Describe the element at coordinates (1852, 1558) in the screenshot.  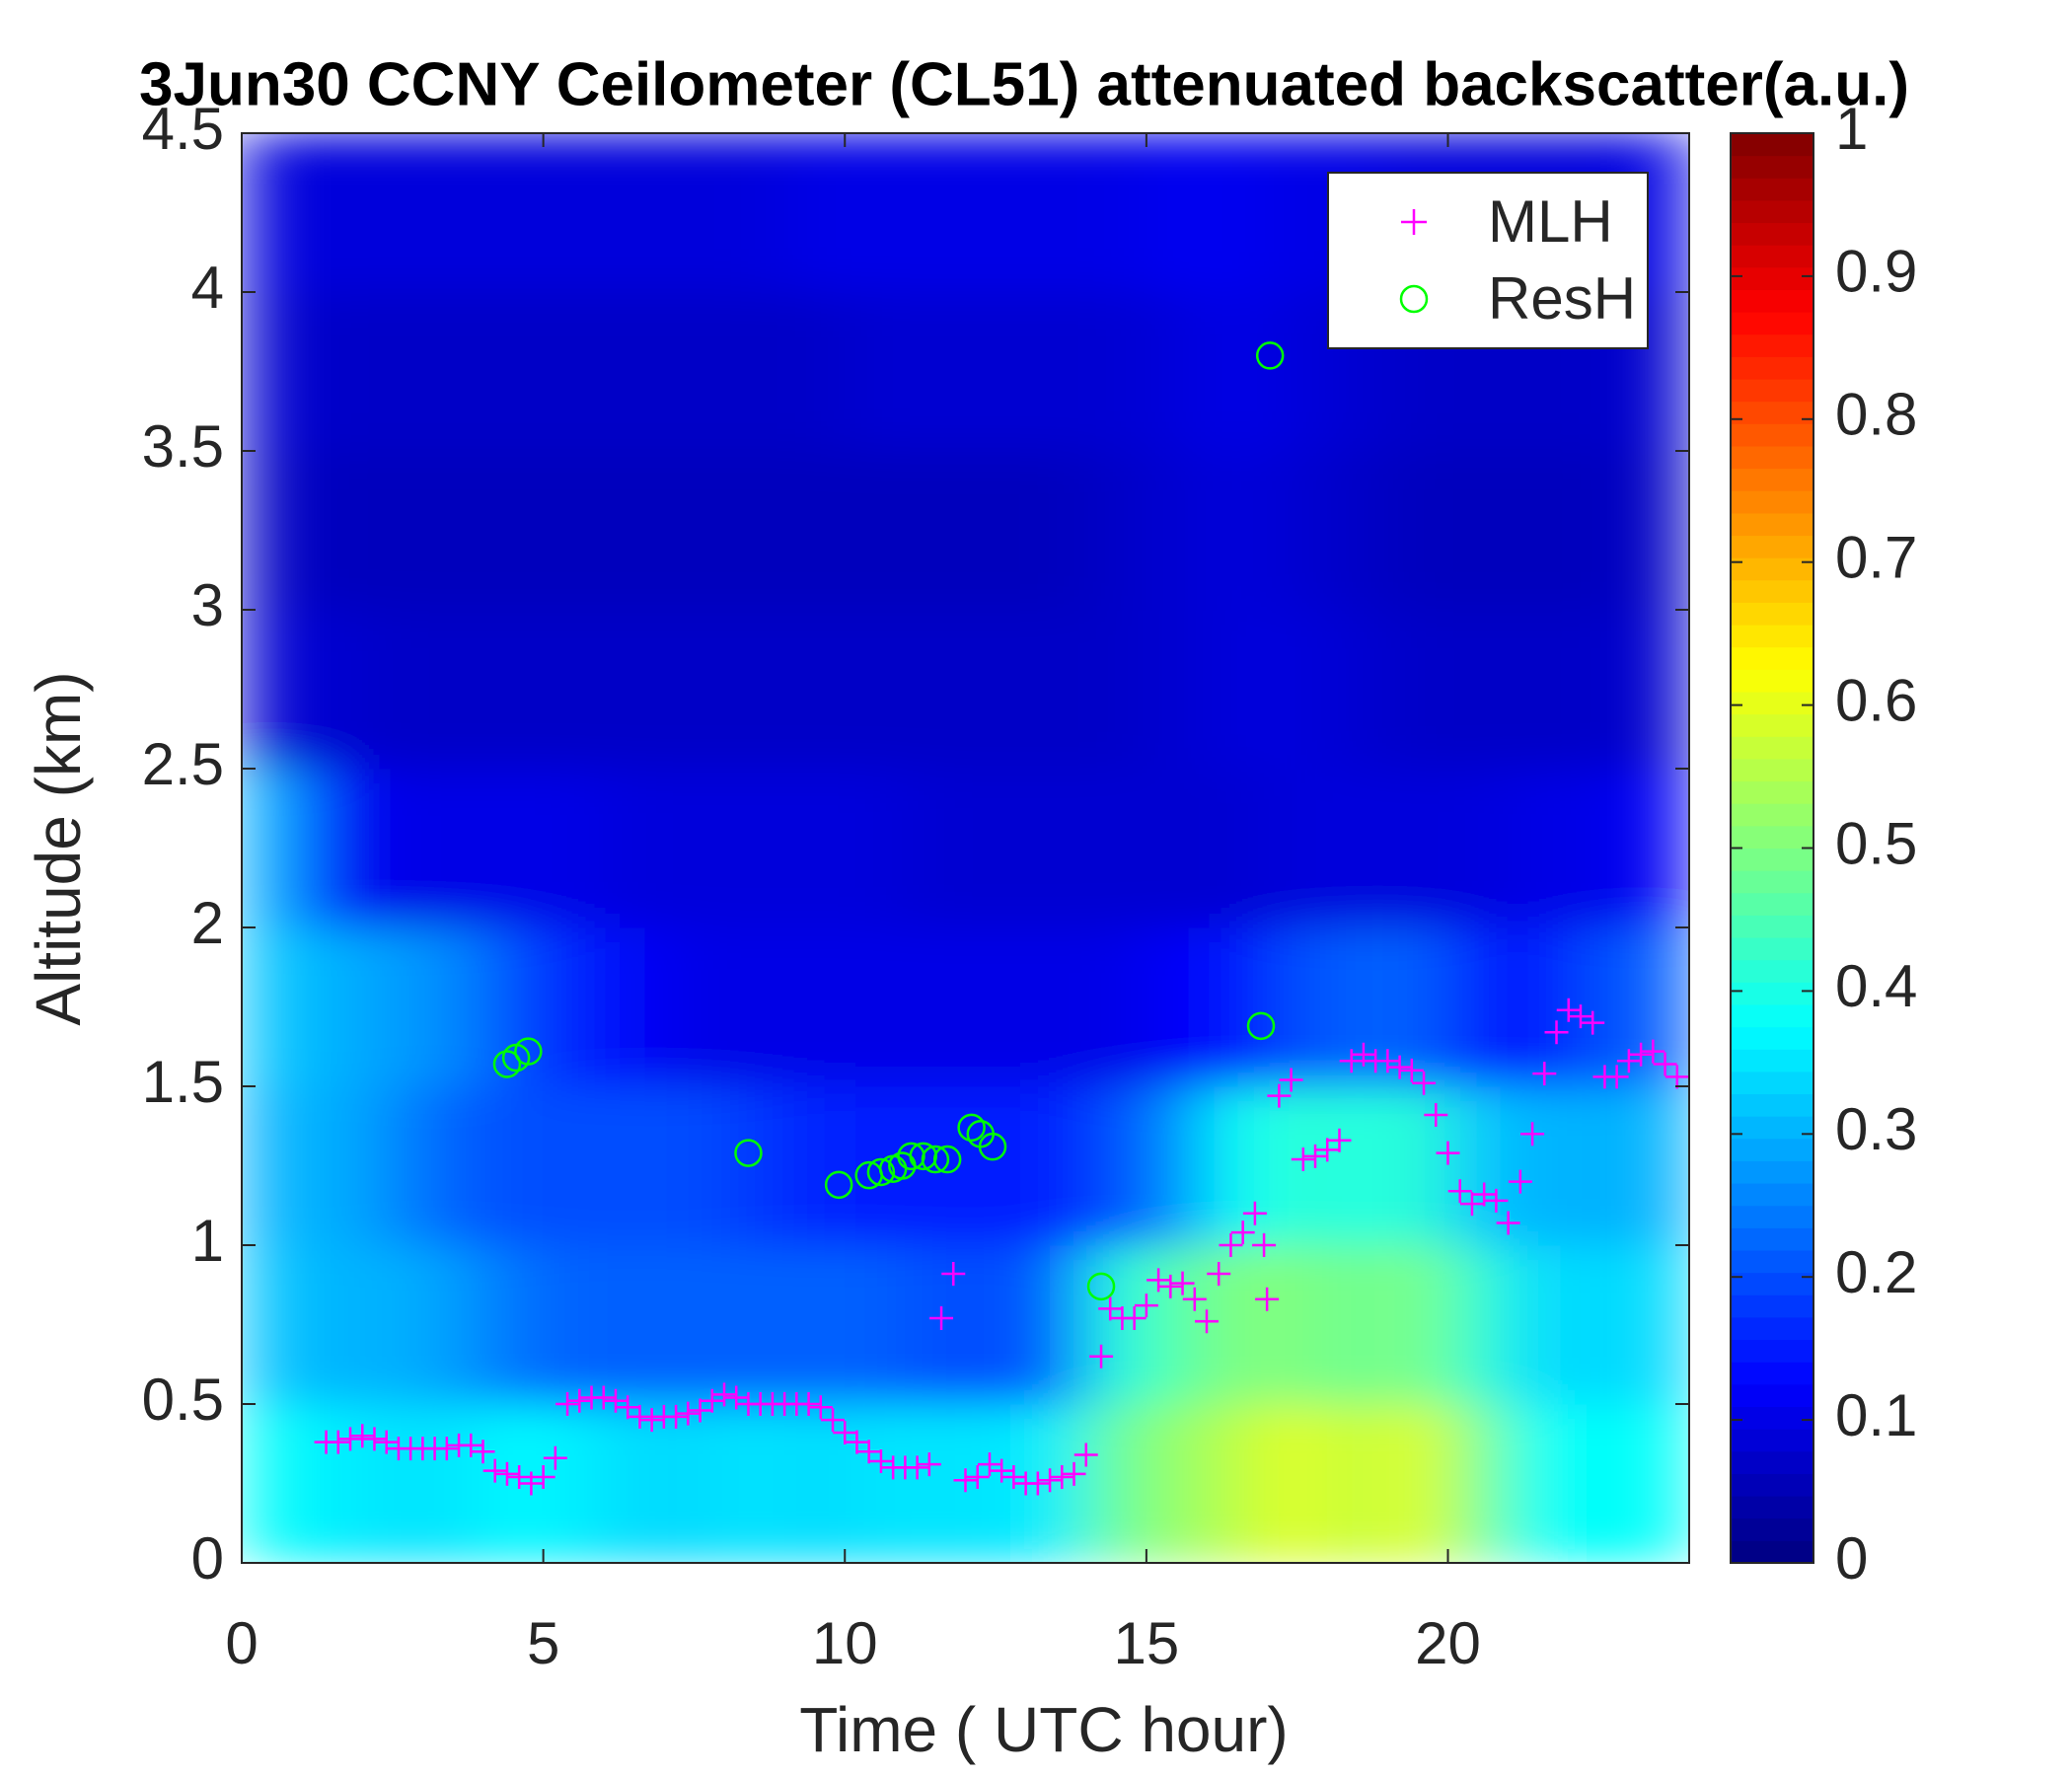
I see `colorbar-tick-label: 0` at that location.